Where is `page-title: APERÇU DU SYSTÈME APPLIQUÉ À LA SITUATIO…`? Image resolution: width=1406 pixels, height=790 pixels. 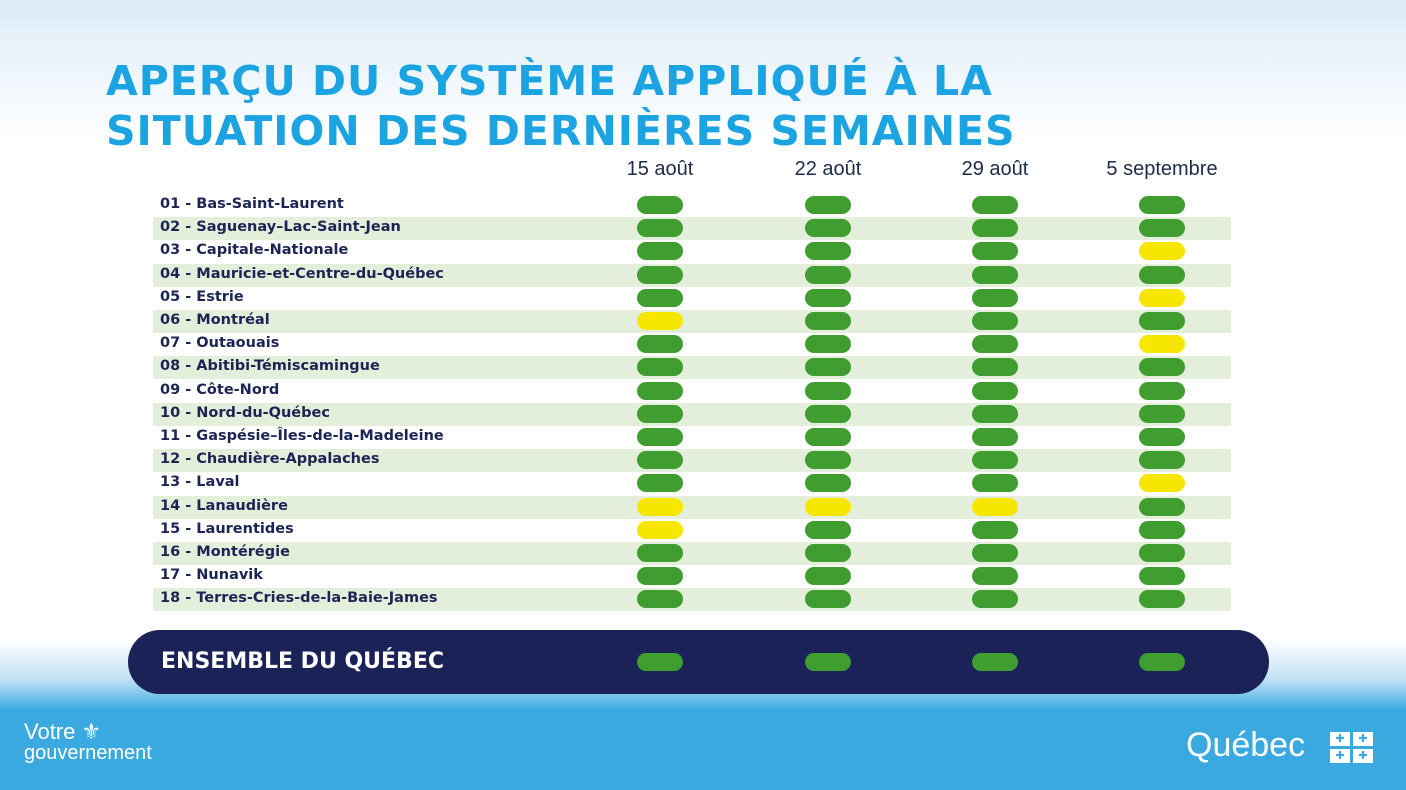 page-title: APERÇU DU SYSTÈME APPLIQUÉ À LA SITUATIO… is located at coordinates (561, 106).